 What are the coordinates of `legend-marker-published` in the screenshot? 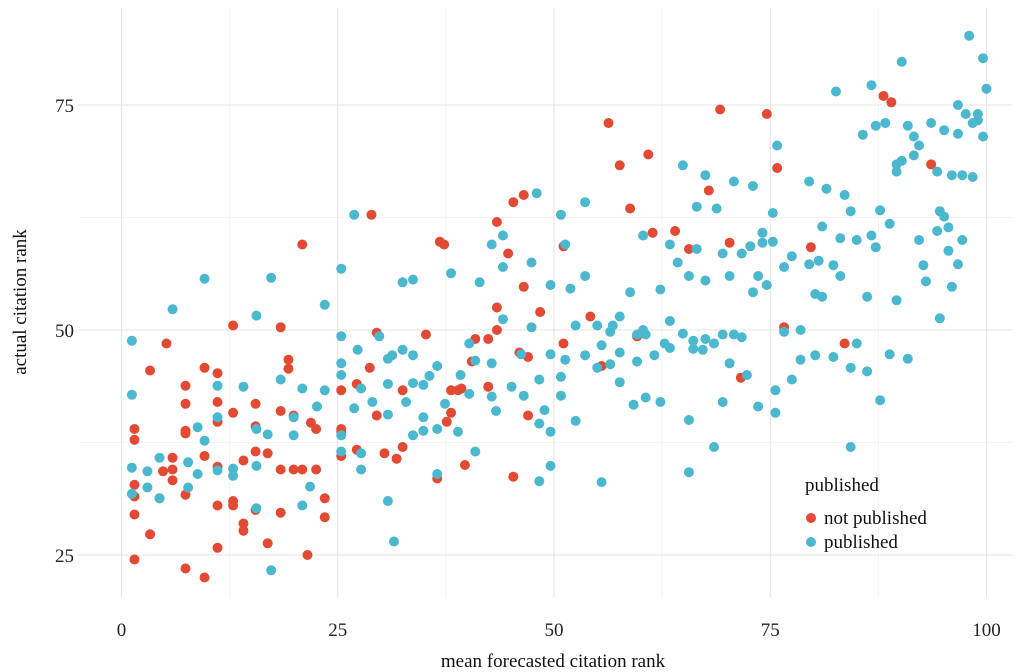 It's located at (811, 542).